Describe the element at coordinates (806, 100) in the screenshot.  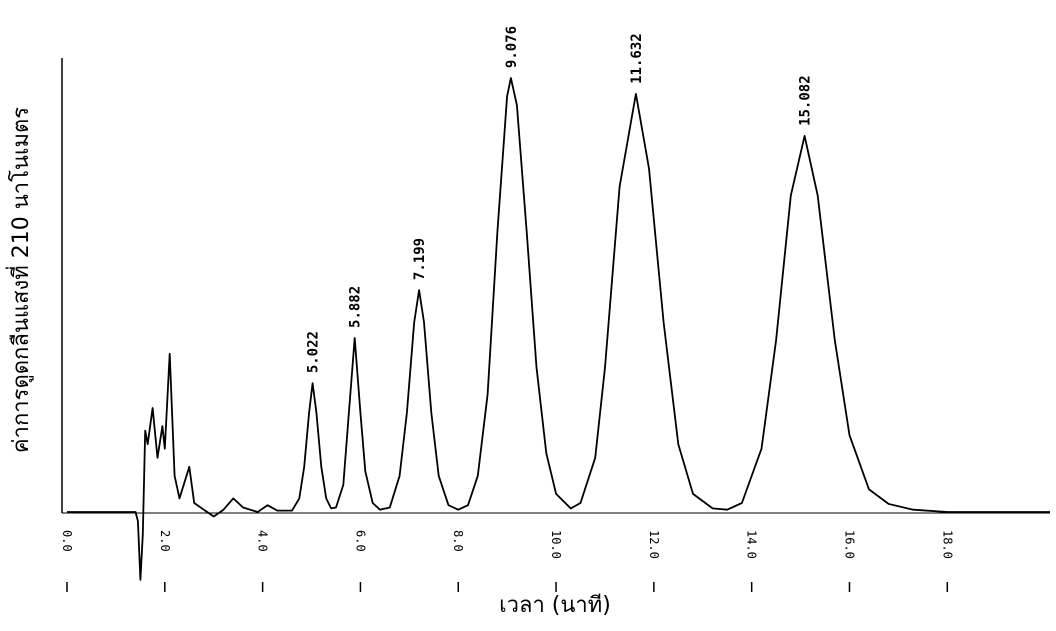
I see `peak-label: 15.082` at that location.